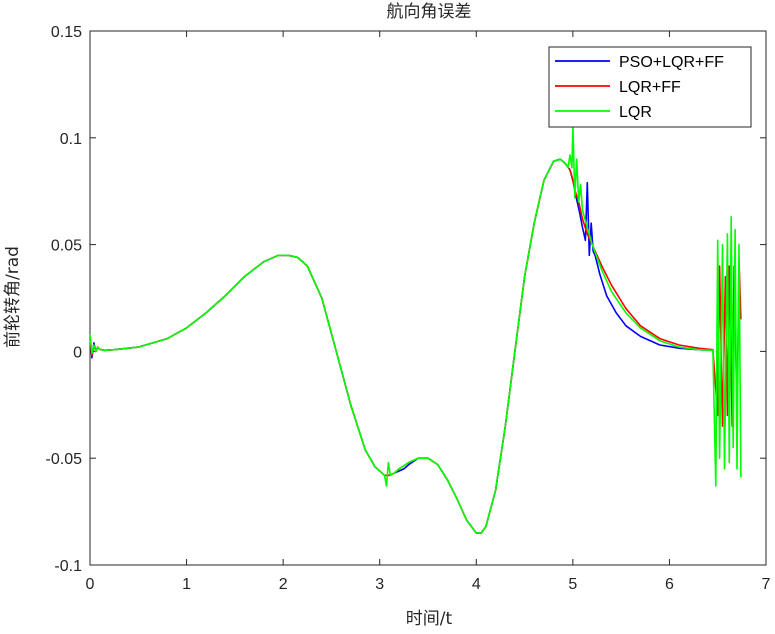 This screenshot has width=775, height=634. I want to click on y-tick-label: 0, so click(77, 352).